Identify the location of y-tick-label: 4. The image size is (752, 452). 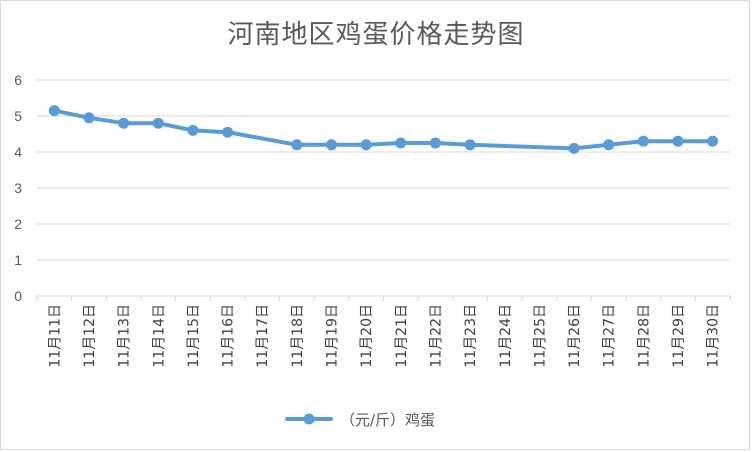
(18, 152).